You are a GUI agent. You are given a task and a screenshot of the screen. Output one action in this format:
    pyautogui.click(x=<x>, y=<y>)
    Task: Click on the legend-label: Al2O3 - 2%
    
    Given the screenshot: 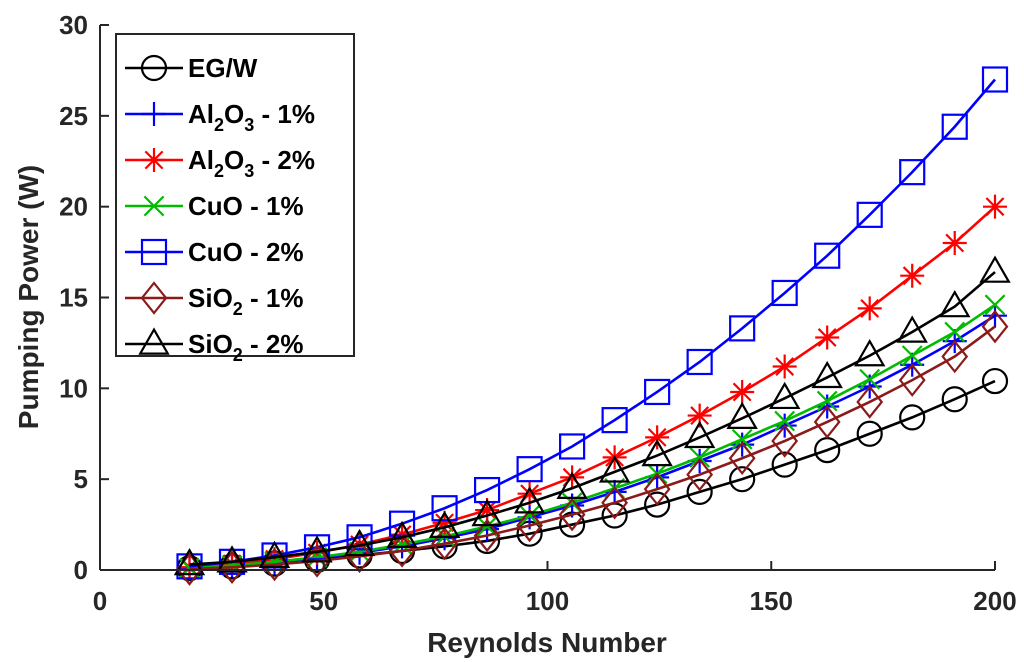 What is the action you would take?
    pyautogui.click(x=251, y=163)
    